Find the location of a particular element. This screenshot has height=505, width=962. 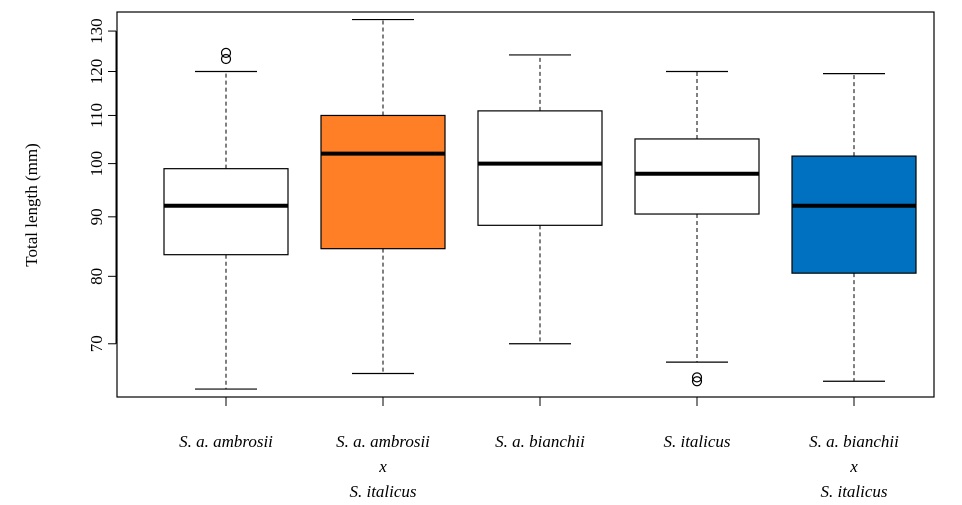

y-tick-label: 90 is located at coordinates (96, 216).